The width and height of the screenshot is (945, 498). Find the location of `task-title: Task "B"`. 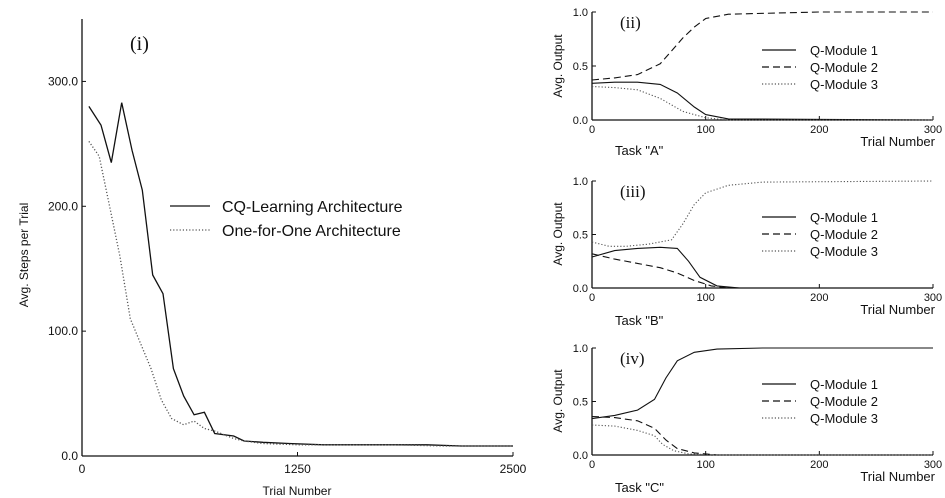

task-title: Task "B" is located at coordinates (639, 320).